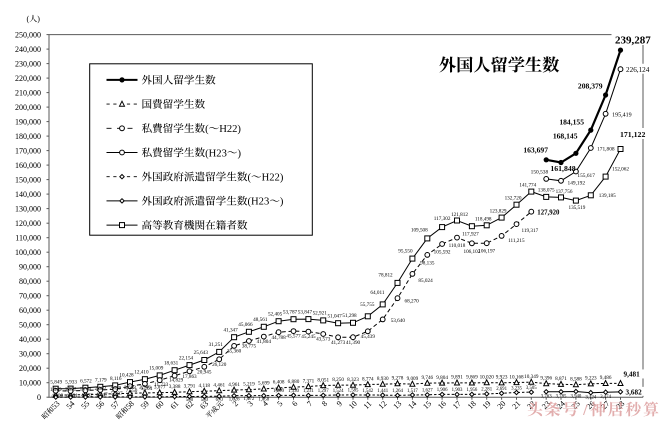 The height and width of the screenshot is (421, 665). I want to click on svg-text: 0, so click(39, 397).